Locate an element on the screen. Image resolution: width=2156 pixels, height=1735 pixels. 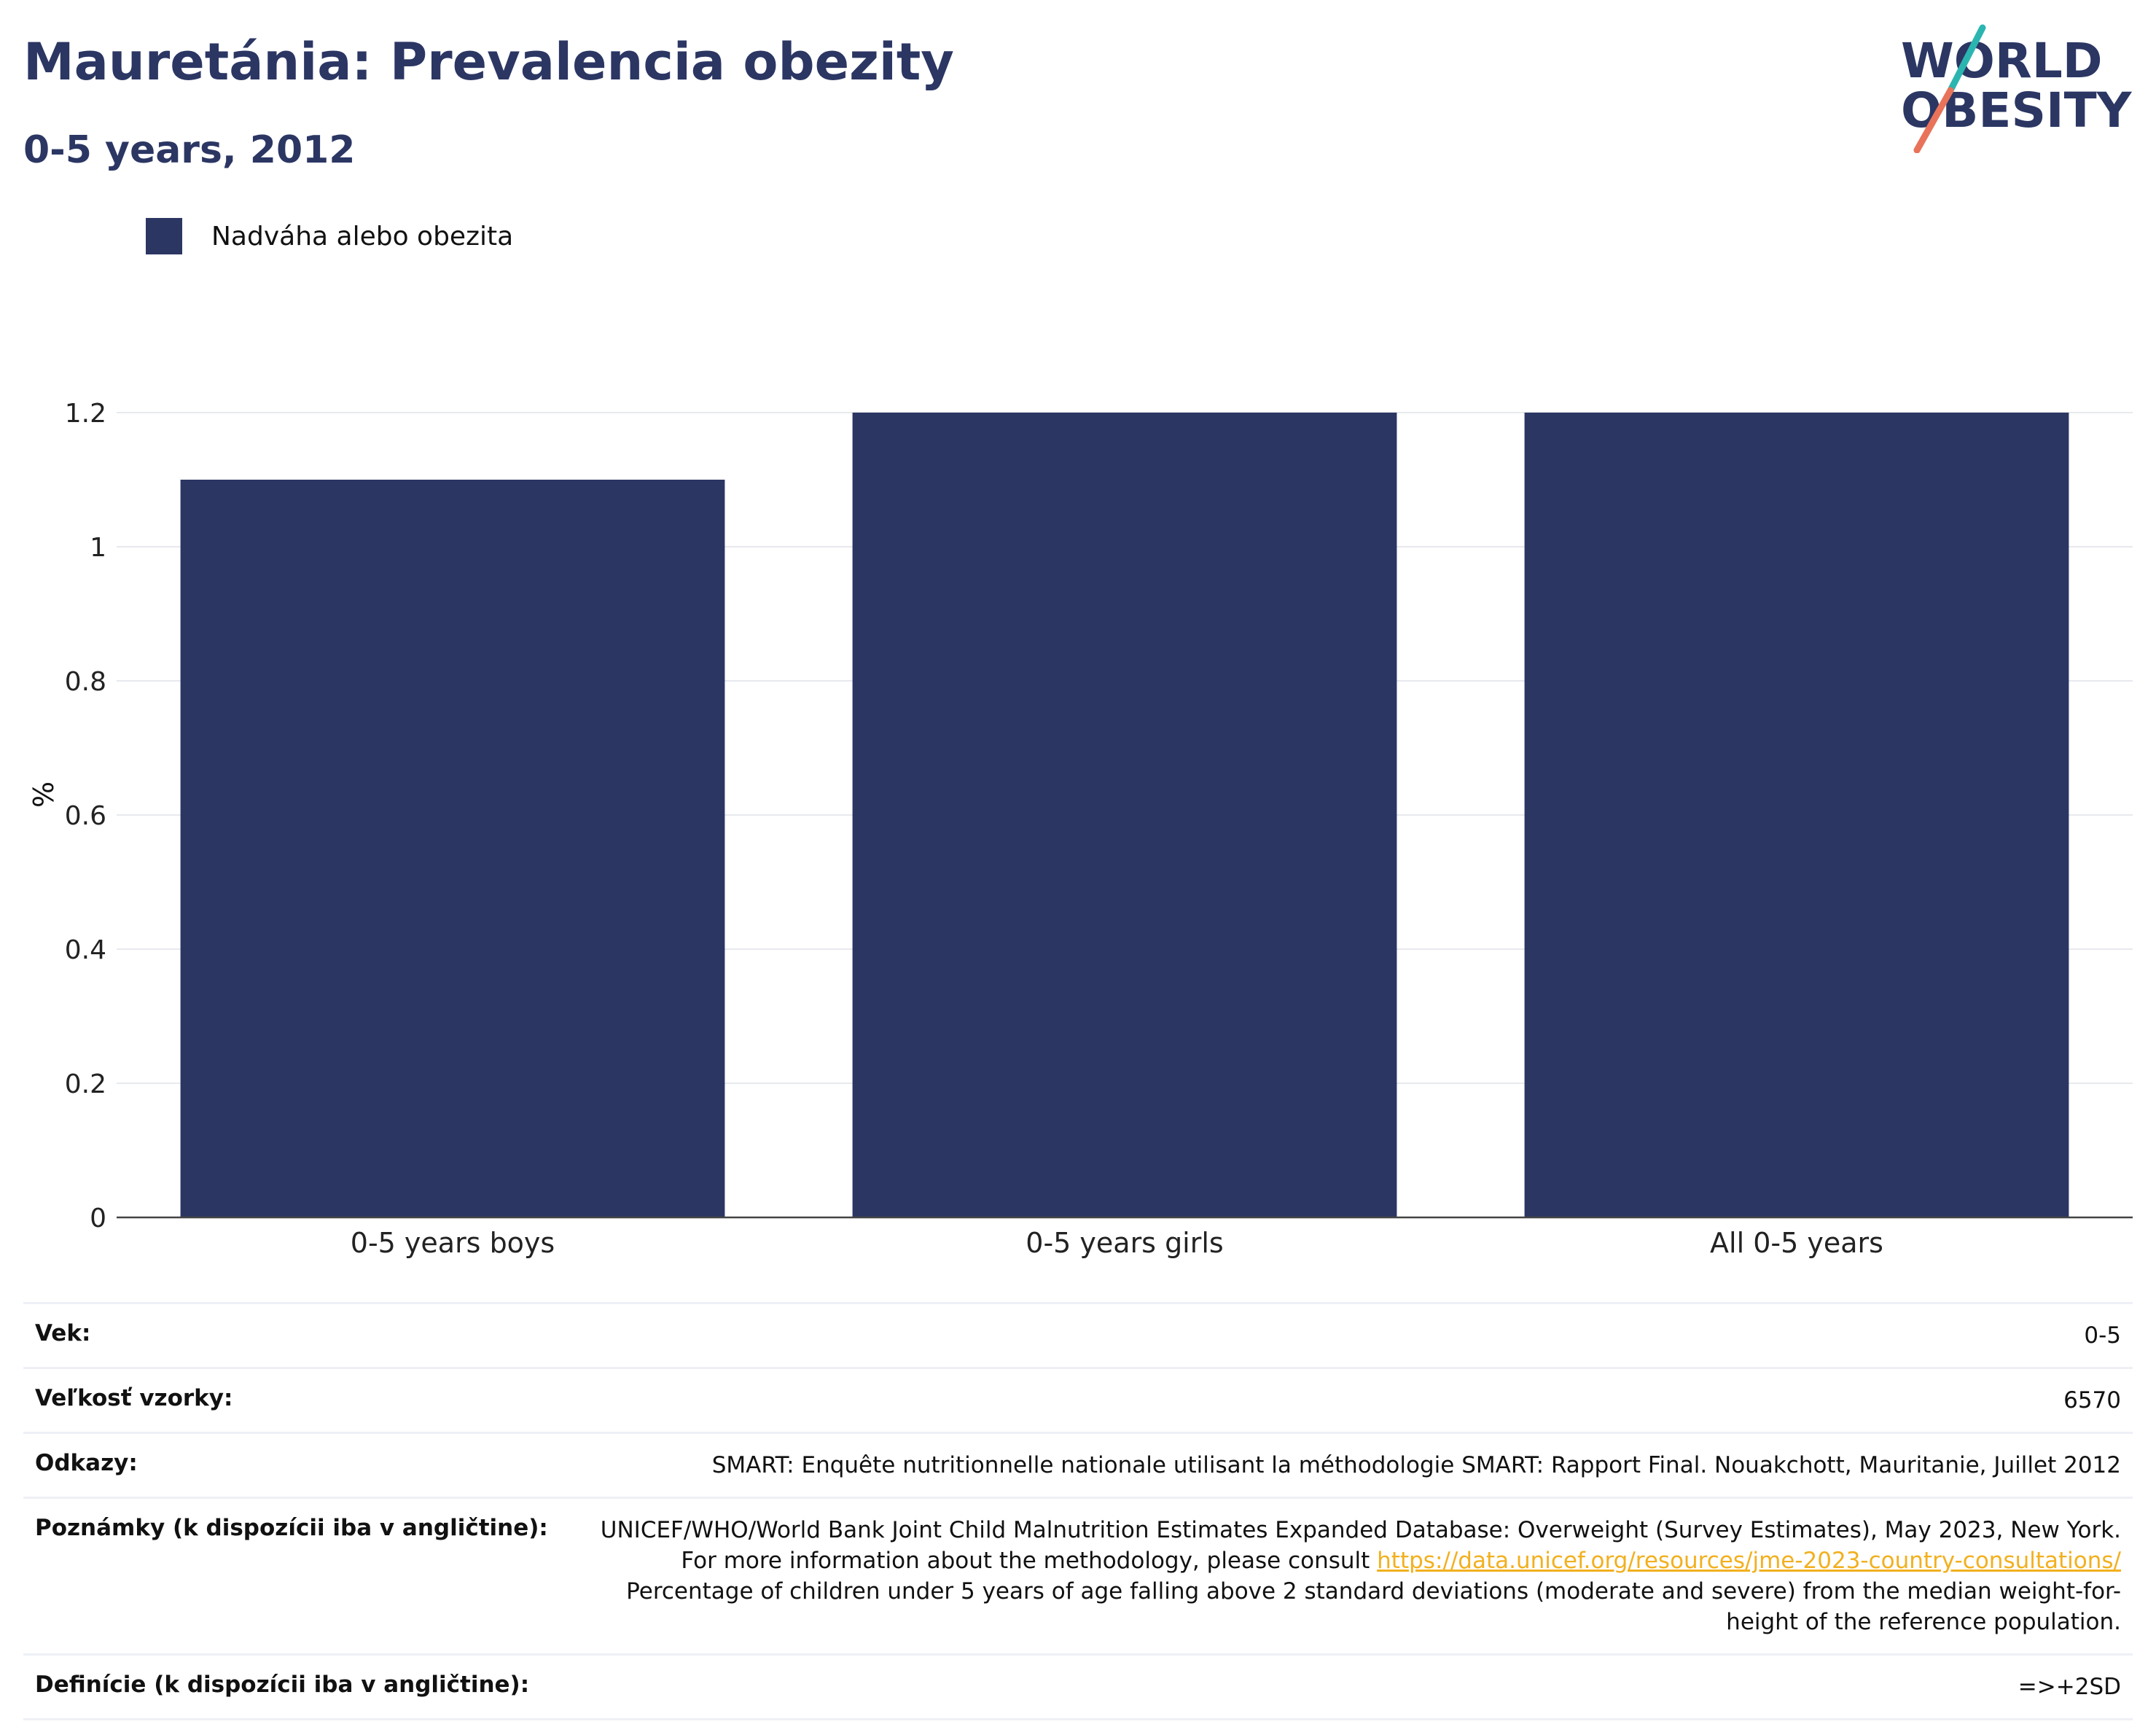
details-definitions-value: =>+2SD is located at coordinates (2069, 1687).